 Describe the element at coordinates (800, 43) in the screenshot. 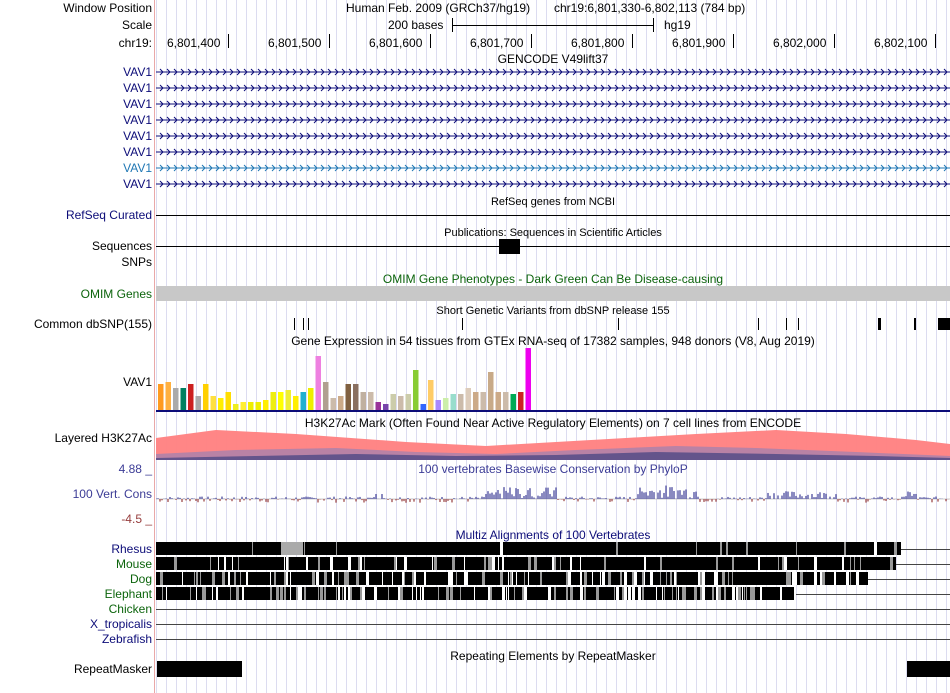

I see `ruler-tick-label: 6,802,000` at that location.